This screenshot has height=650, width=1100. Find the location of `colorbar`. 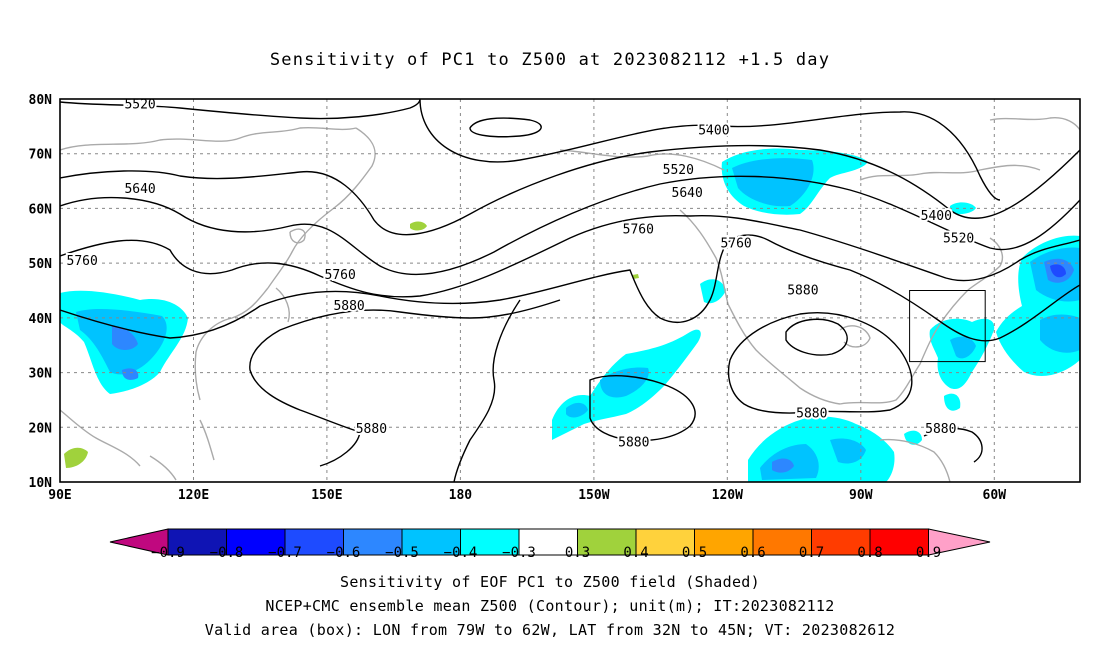

colorbar is located at coordinates (550, 542).